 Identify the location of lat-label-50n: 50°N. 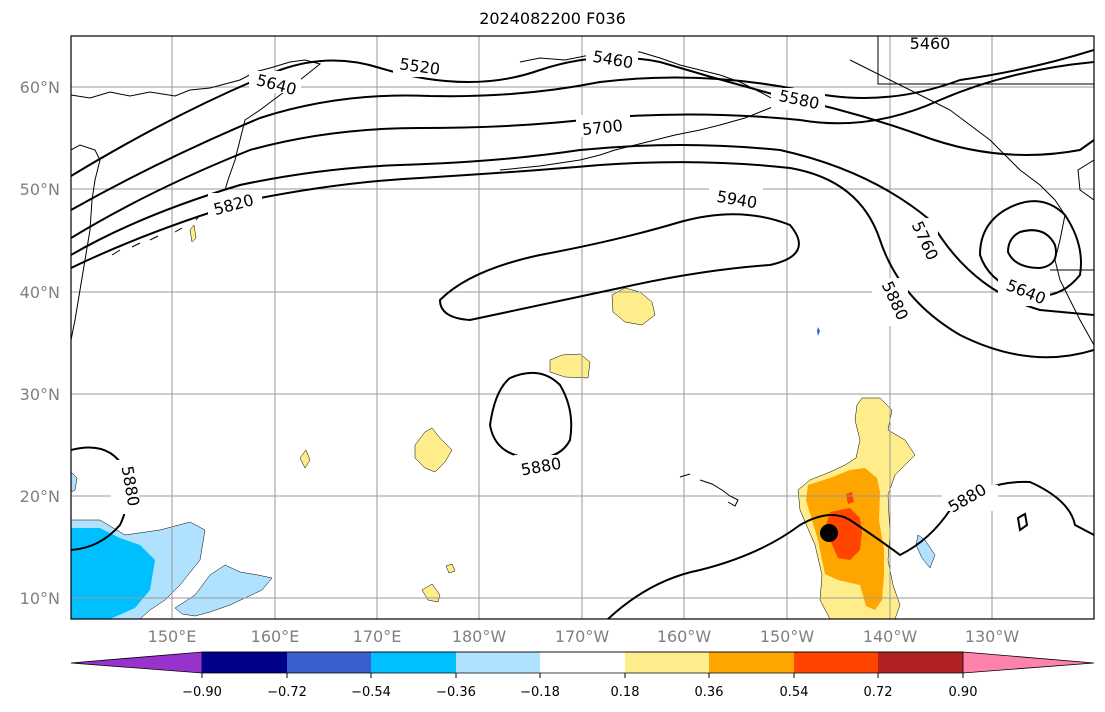
(40, 189).